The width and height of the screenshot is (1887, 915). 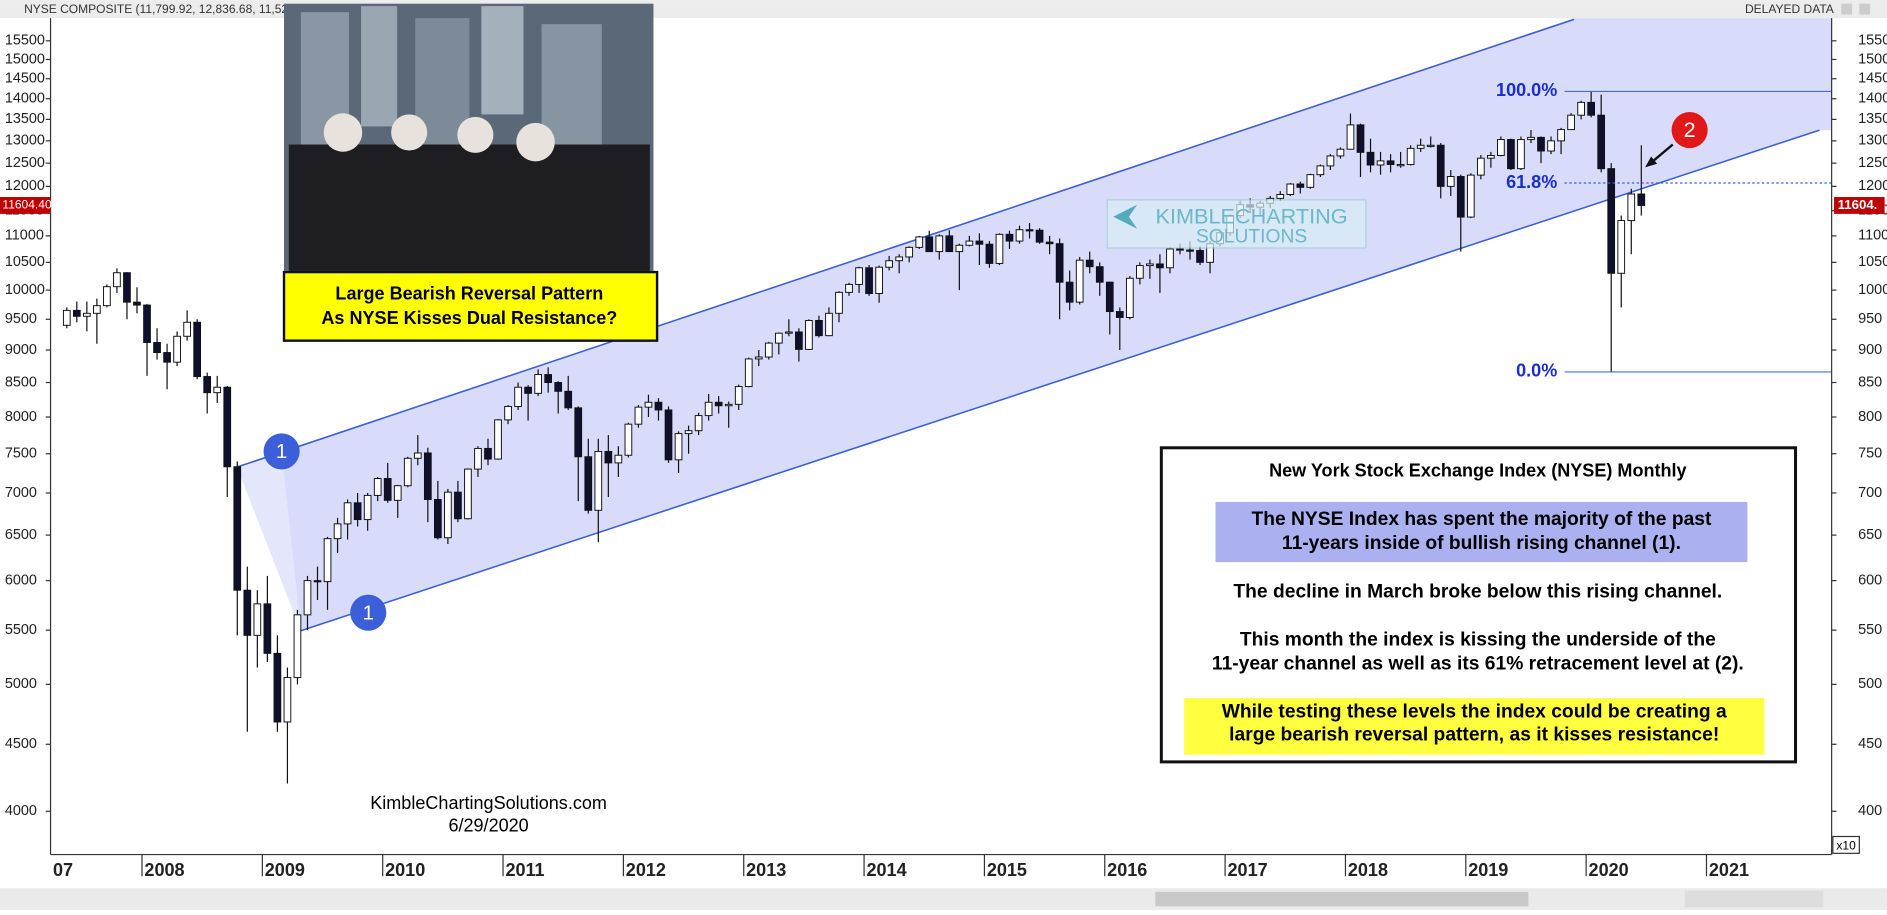 I want to click on y2-tick-label: 550, so click(x=1870, y=630).